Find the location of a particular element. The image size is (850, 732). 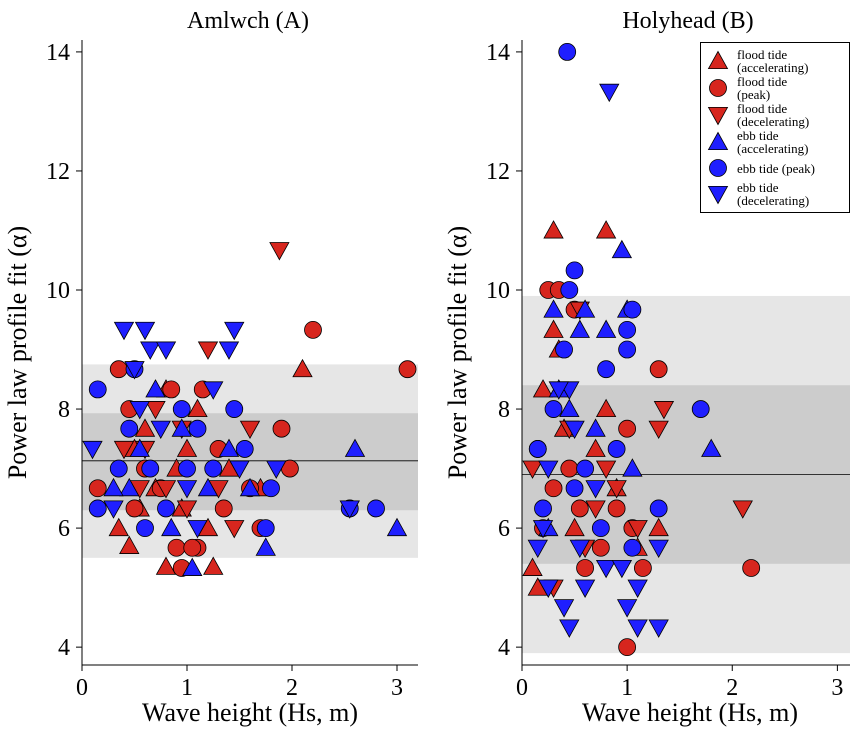

panel-title: Holyhead (B) is located at coordinates (687, 21).